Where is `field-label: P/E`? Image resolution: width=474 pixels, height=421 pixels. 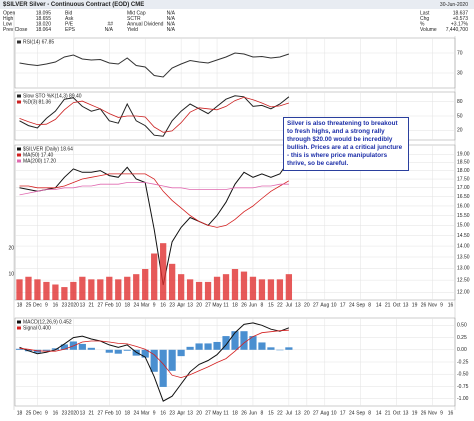 field-label: P/E is located at coordinates (69, 24).